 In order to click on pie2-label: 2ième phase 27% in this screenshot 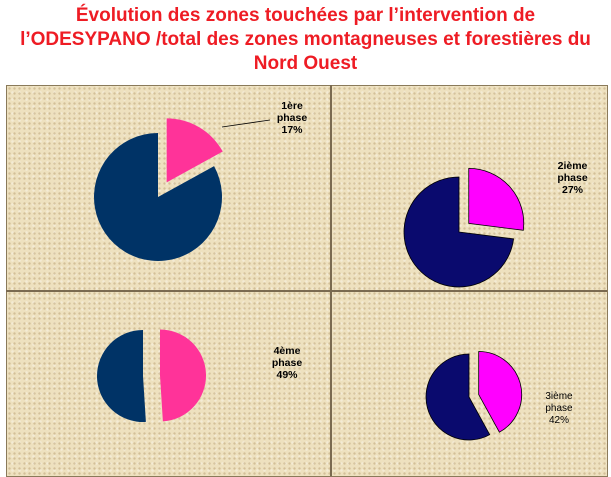, I will do `click(572, 178)`.